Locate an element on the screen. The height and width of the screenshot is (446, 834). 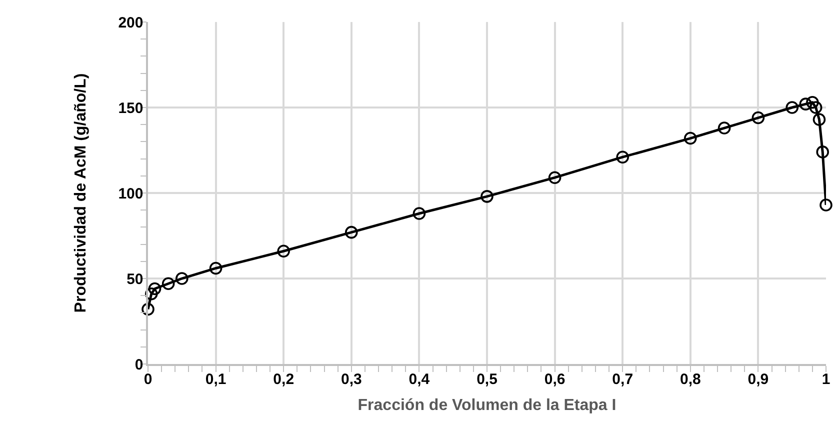
y-tick-label: 150 is located at coordinates (131, 108).